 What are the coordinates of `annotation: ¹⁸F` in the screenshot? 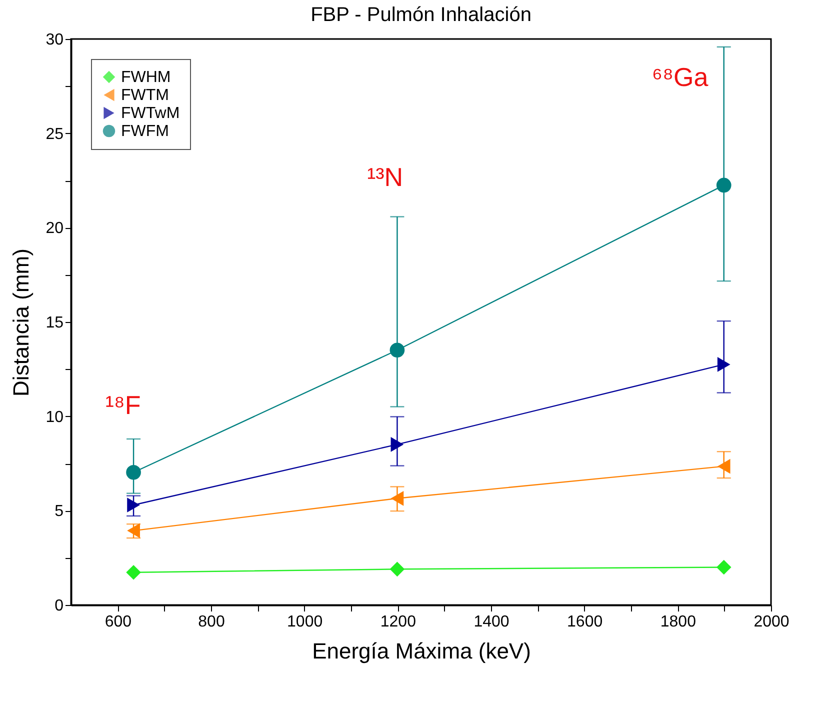 It's located at (123, 405).